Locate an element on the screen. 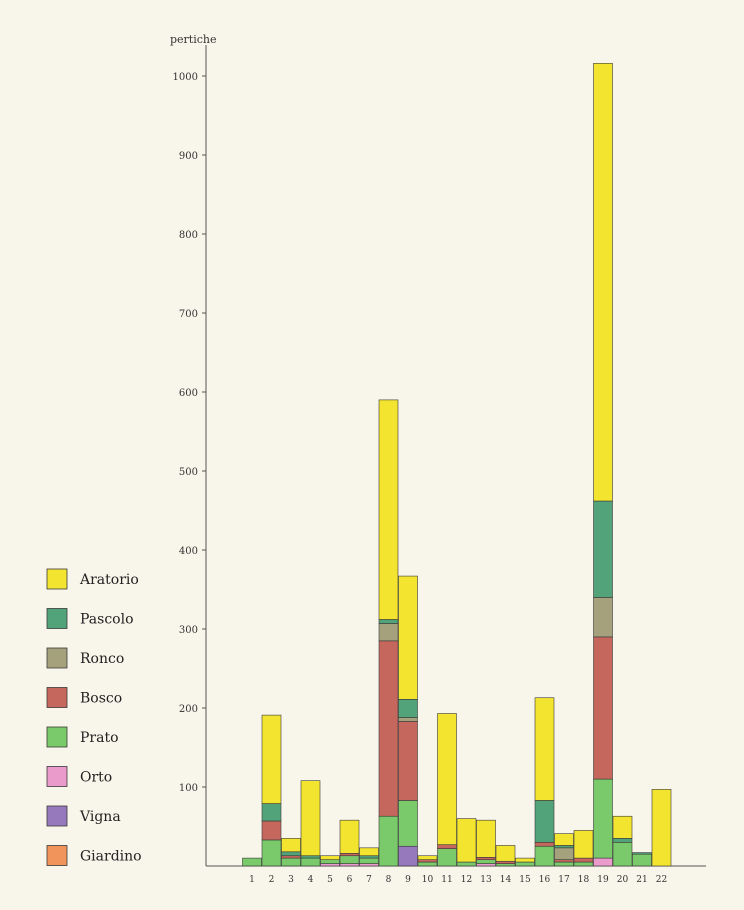 The height and width of the screenshot is (910, 744). legend-swatch-orto is located at coordinates (57, 776).